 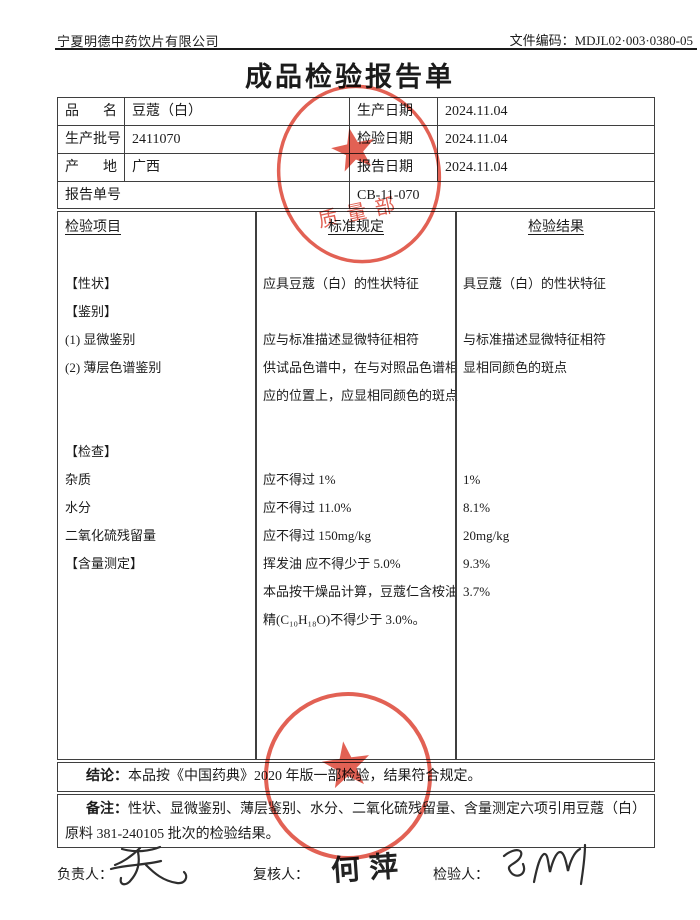 What do you see at coordinates (91, 451) in the screenshot?
I see `item-cell: 【检查】` at bounding box center [91, 451].